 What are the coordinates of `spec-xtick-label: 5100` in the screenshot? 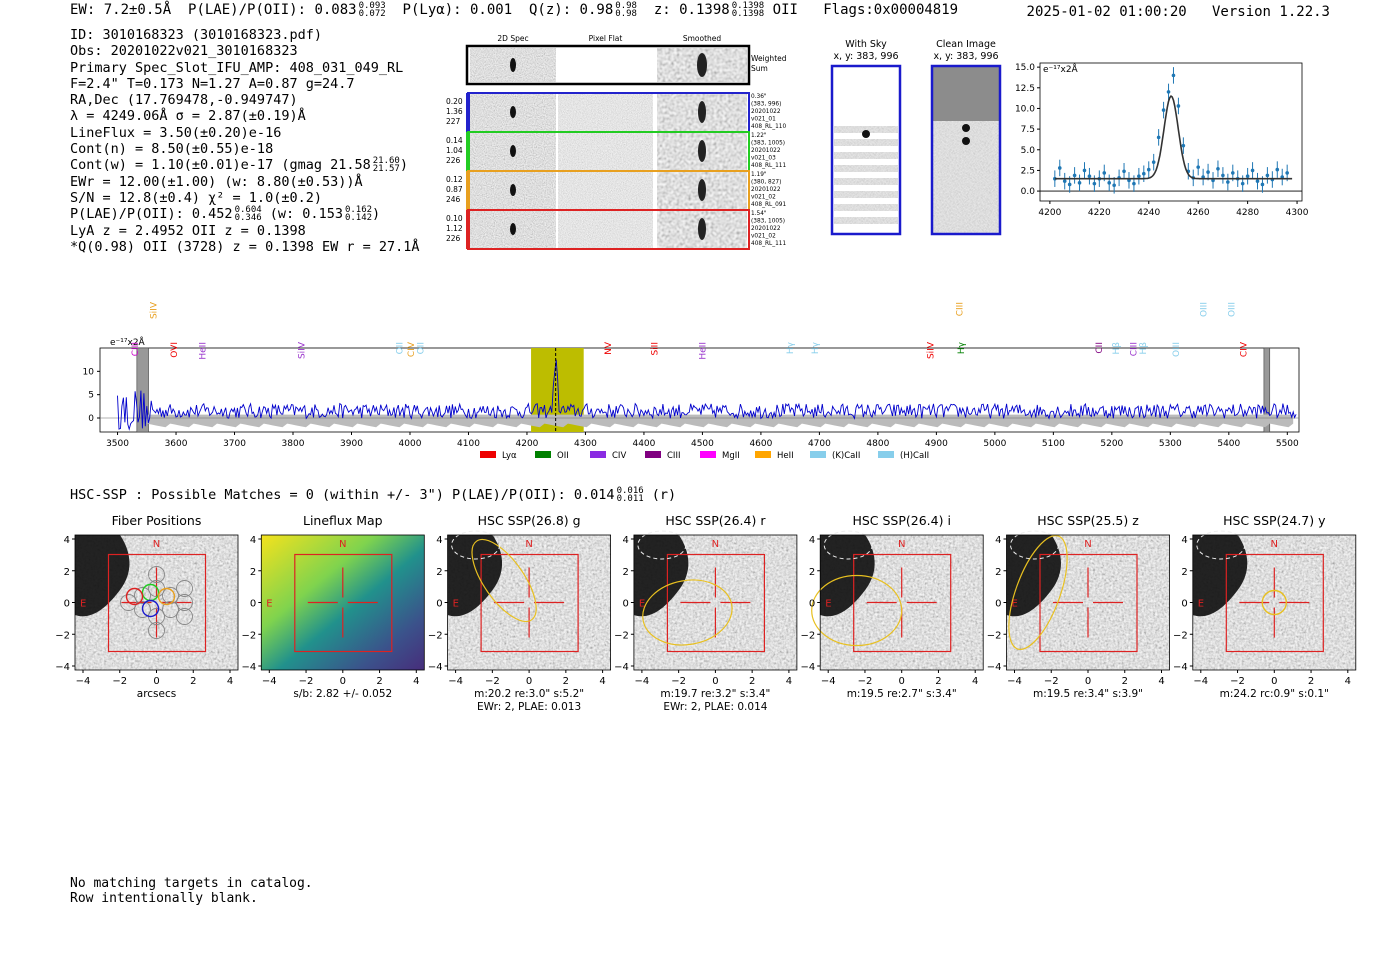 It's located at (1053, 444).